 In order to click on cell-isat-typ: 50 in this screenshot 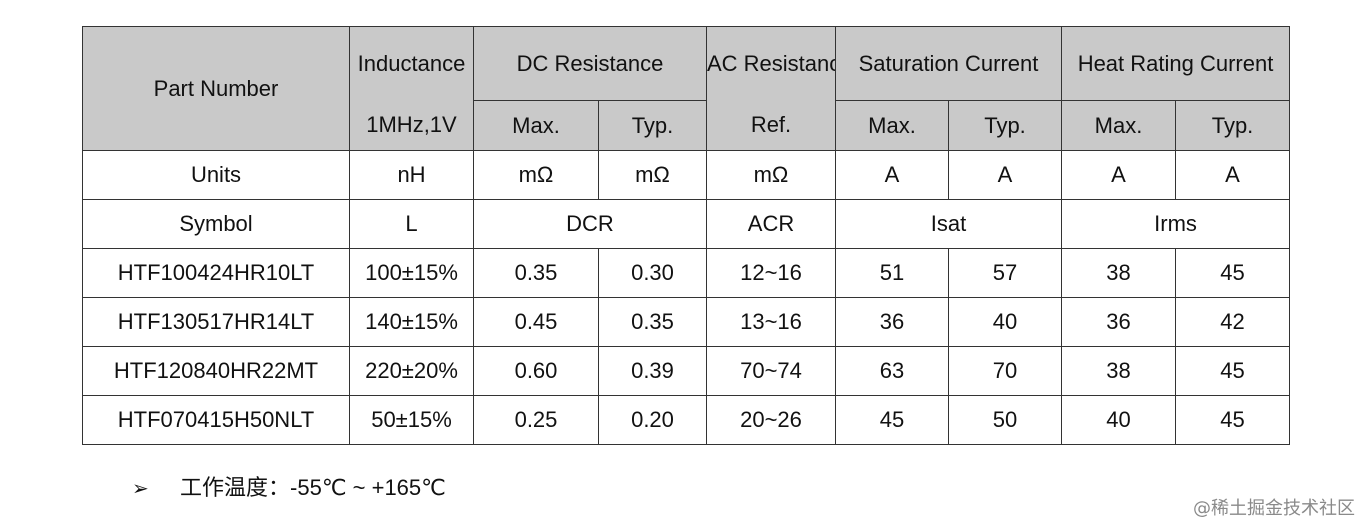, I will do `click(1005, 420)`.